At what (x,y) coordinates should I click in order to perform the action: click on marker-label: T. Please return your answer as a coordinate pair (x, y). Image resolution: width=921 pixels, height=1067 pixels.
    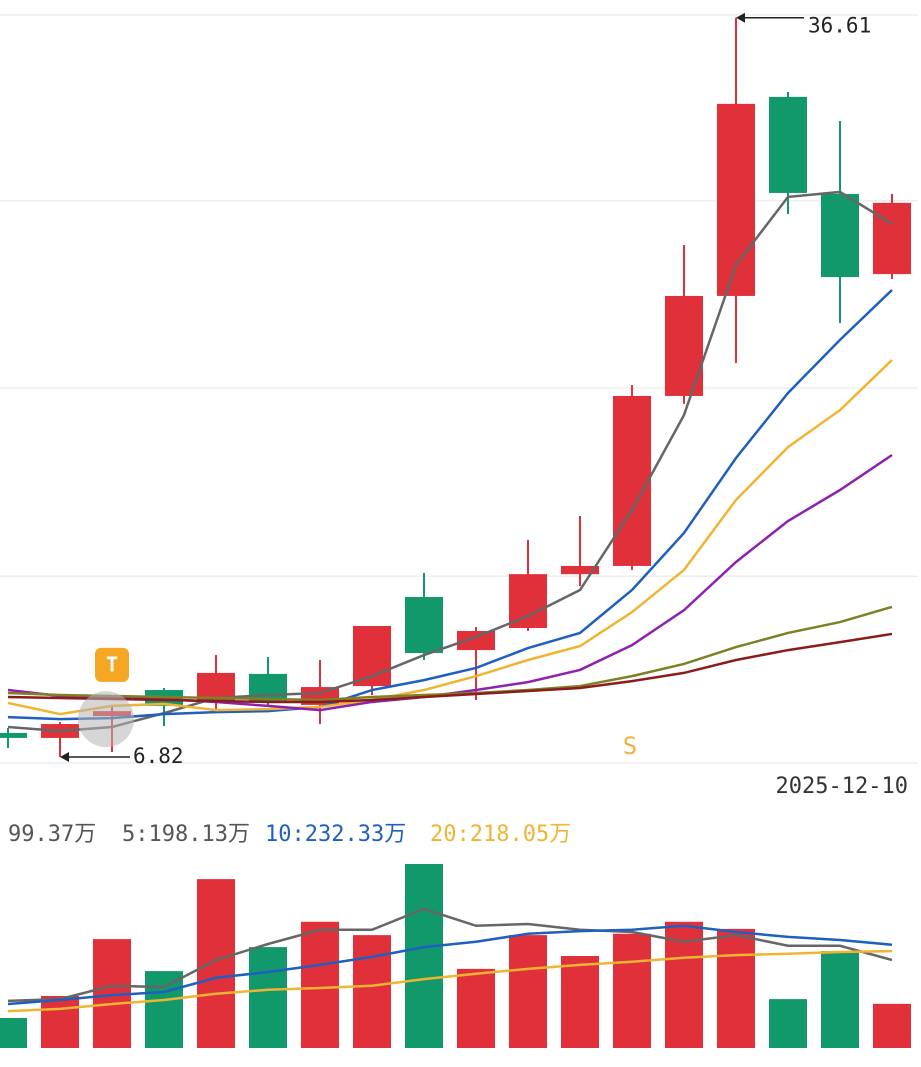
    Looking at the image, I should click on (112, 664).